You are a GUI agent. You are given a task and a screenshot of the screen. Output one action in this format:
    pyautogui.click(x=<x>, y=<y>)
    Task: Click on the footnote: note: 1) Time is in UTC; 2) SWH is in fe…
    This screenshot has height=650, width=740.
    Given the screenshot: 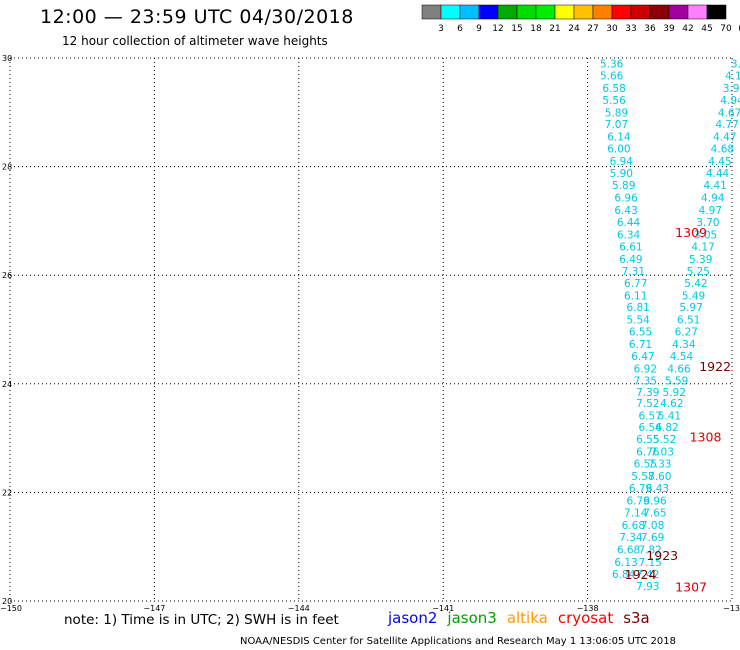 What is the action you would take?
    pyautogui.click(x=201, y=620)
    